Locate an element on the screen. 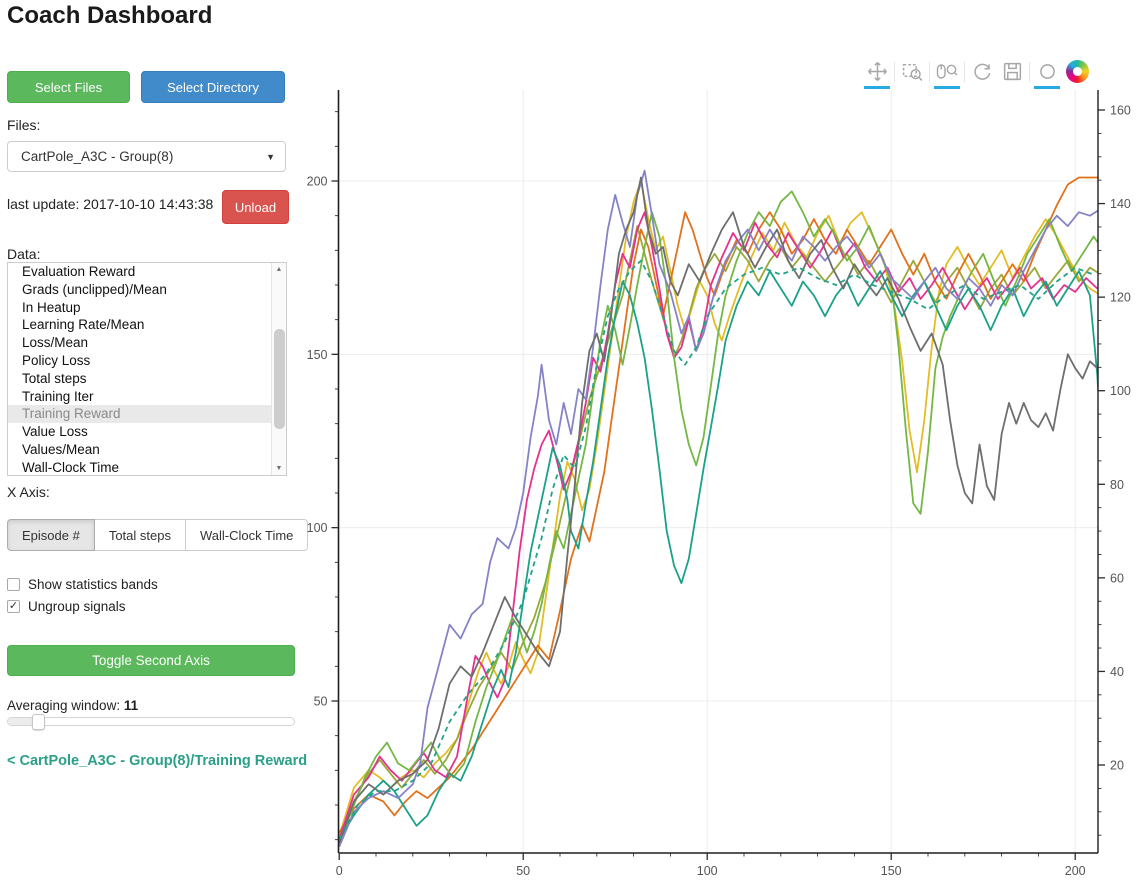 This screenshot has width=1142, height=886. x-axis-button-group: Episode # Total steps Wall-Clock Time is located at coordinates (158, 535).